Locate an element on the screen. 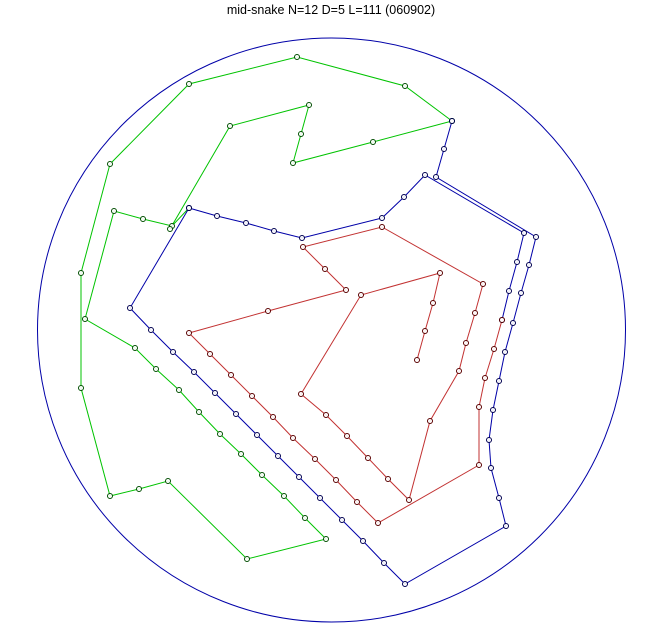 The height and width of the screenshot is (635, 662). path-green-strand-top is located at coordinates (311, 167).